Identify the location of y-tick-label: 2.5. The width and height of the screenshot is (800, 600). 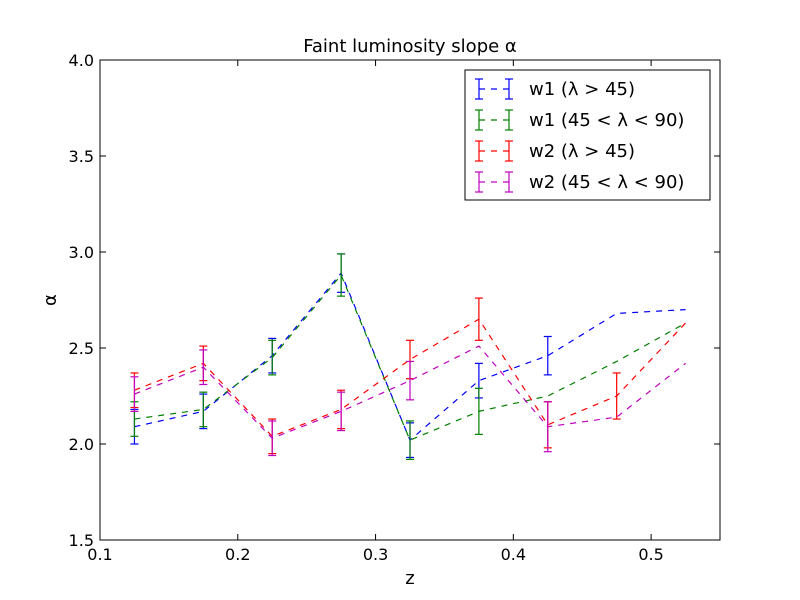
(81, 348).